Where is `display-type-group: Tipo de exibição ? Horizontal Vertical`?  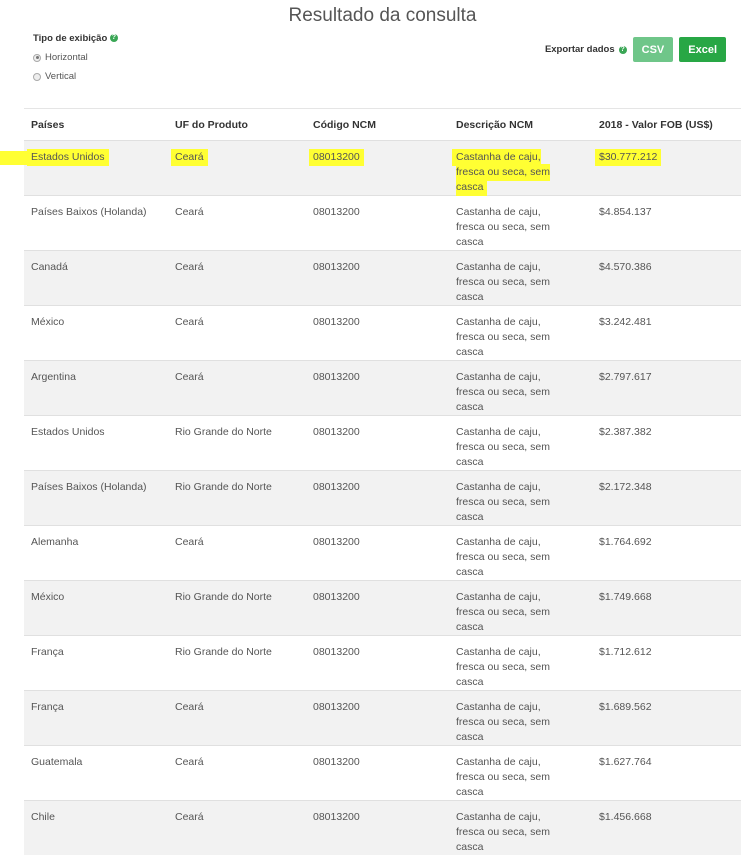
display-type-group: Tipo de exibição ? Horizontal Vertical is located at coordinates (75, 57).